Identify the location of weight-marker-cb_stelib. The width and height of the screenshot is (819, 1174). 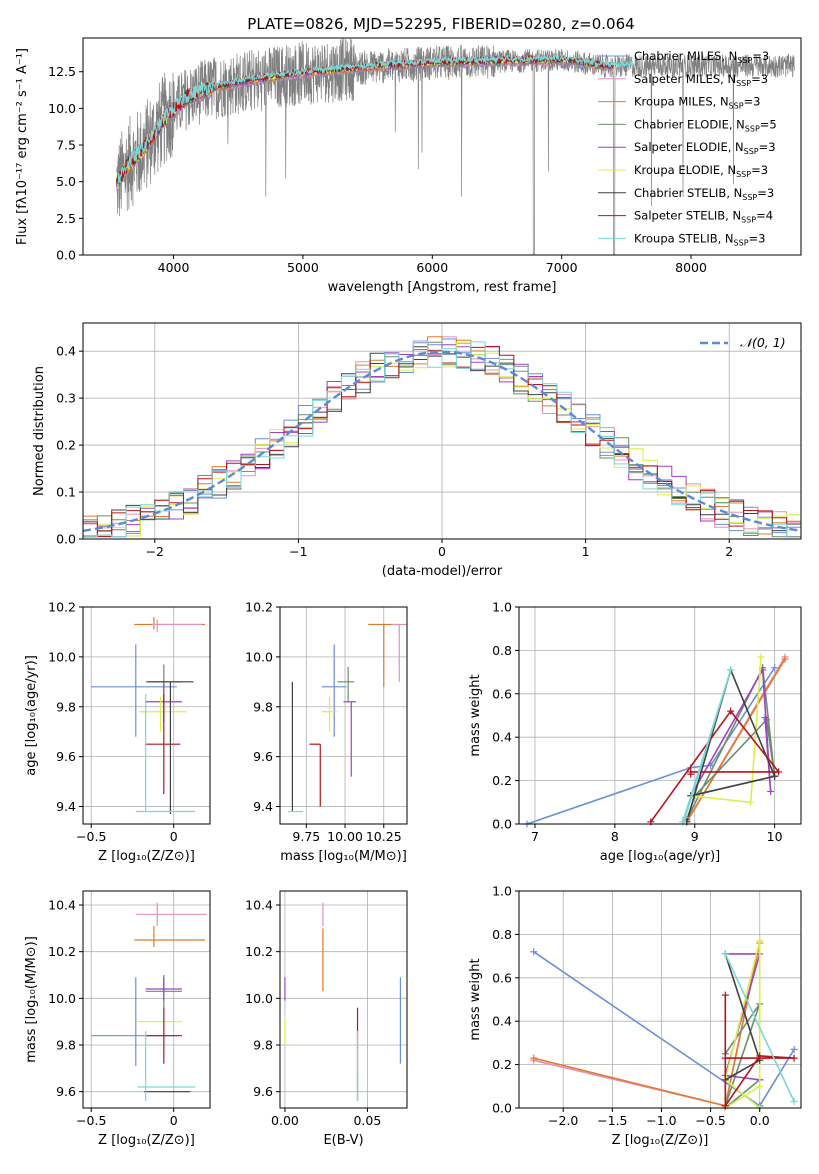
(775, 776).